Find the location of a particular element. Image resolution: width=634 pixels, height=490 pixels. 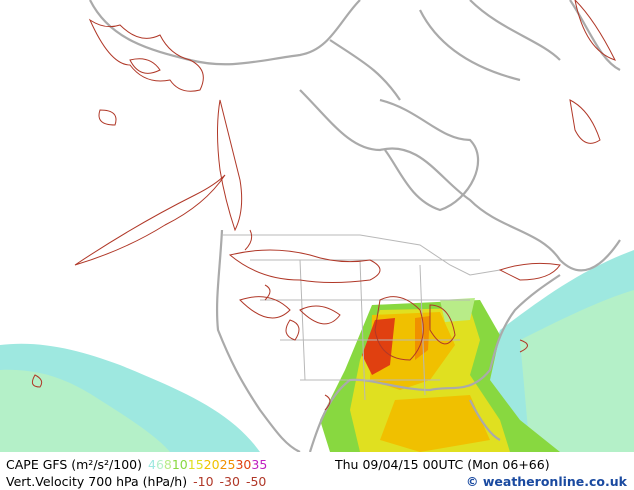

legend-value: 4 is located at coordinates (152, 464).